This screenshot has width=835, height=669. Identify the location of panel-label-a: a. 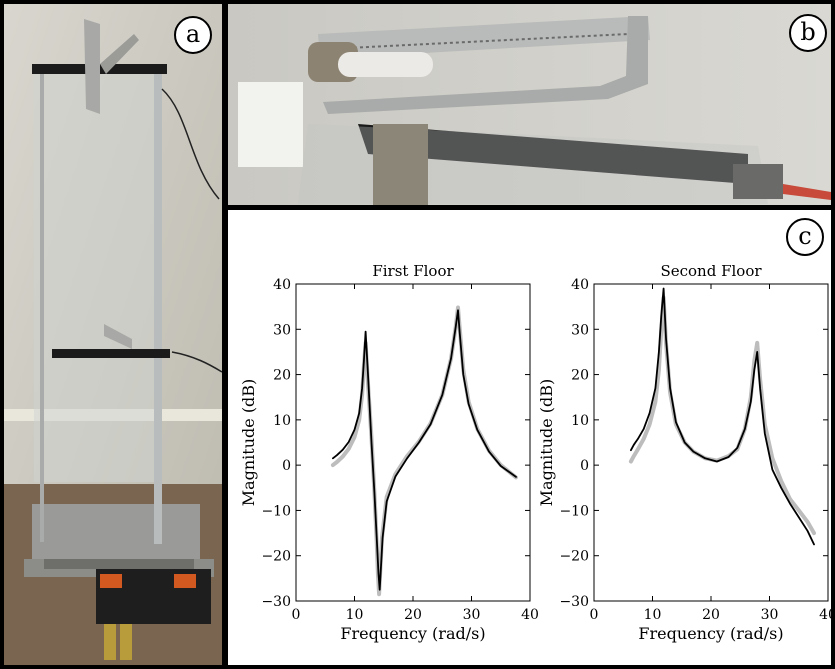
(193, 35).